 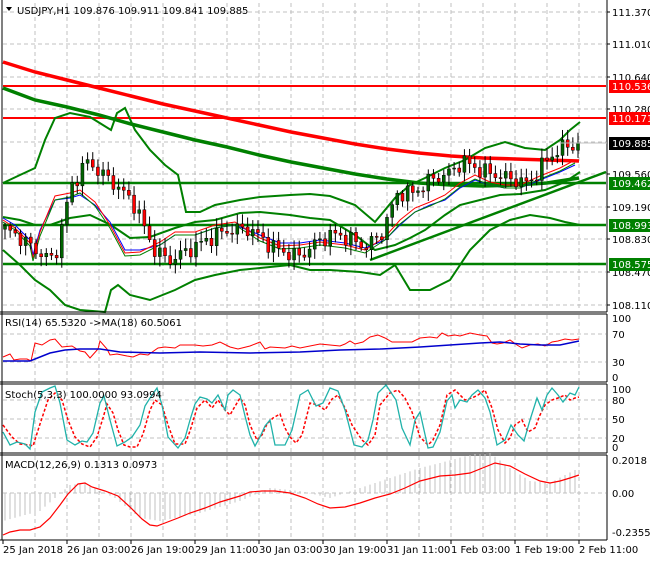 I want to click on rsi-axis: 100 70 30 0, so click(x=618, y=349).